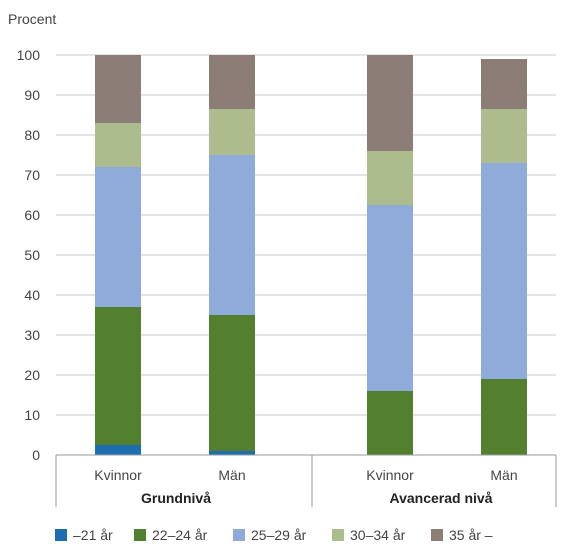 This screenshot has height=544, width=566. I want to click on y-tick-label: 30, so click(32, 335).